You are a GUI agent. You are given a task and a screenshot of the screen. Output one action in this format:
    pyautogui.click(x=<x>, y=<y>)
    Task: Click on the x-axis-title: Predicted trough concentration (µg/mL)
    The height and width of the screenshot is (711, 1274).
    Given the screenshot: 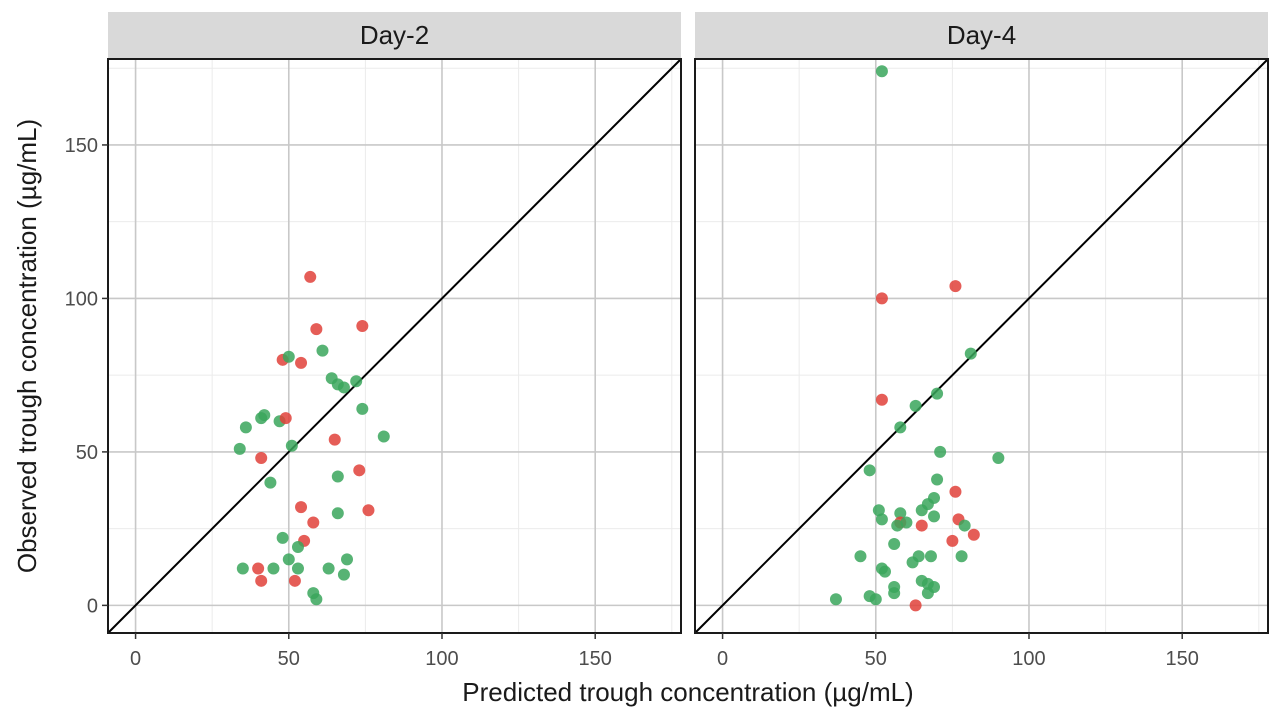 What is the action you would take?
    pyautogui.click(x=687, y=692)
    